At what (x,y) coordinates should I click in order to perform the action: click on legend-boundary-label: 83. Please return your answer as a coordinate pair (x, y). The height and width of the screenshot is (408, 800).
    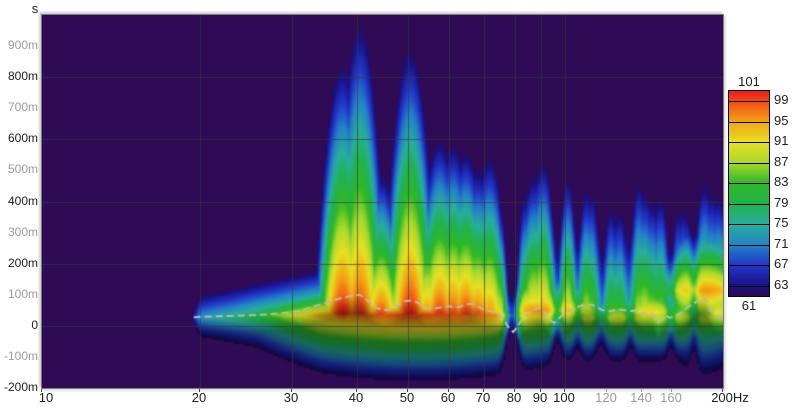
    Looking at the image, I should click on (781, 181).